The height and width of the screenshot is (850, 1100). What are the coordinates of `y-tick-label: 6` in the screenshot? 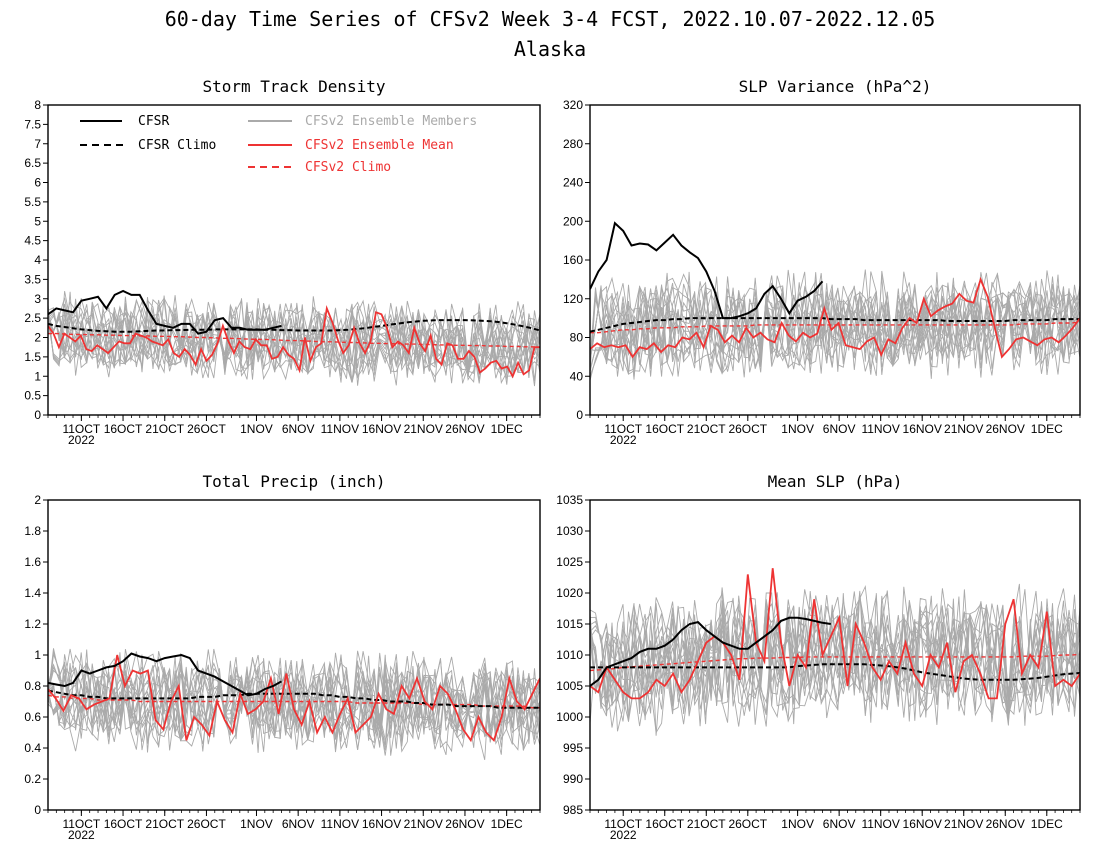 It's located at (37, 183).